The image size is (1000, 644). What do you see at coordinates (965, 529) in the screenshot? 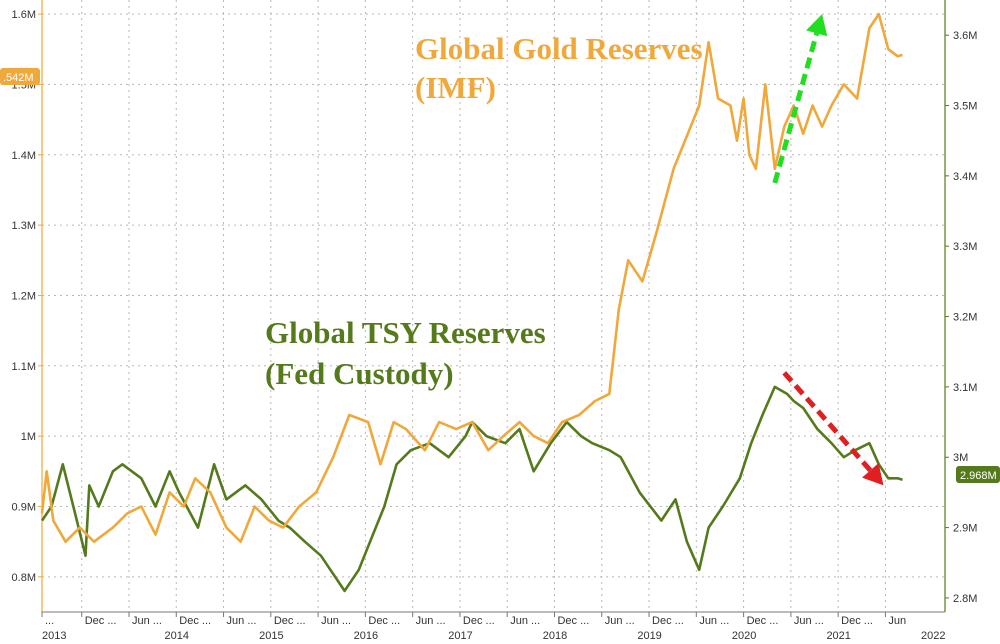
I see `right-tick-label-1: 2.9M` at bounding box center [965, 529].